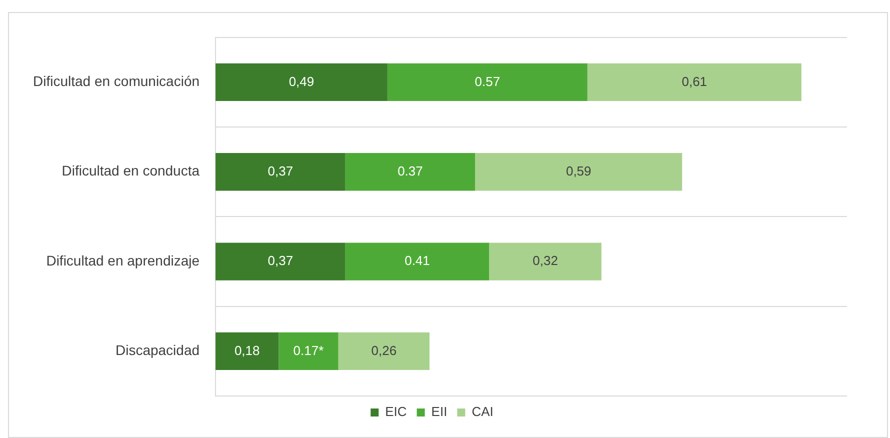  Describe the element at coordinates (116, 81) in the screenshot. I see `y-tick-label: Dificultad en comunicación` at that location.